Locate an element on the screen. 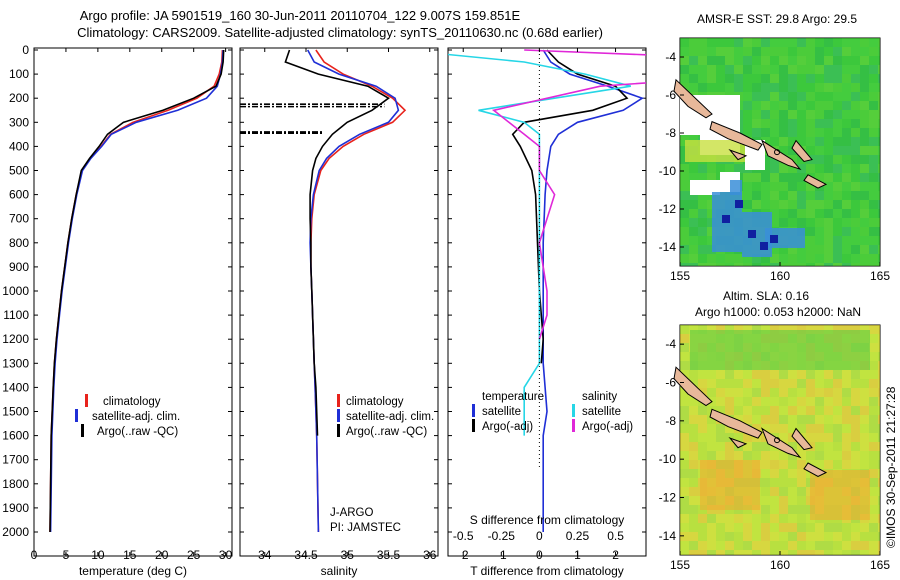  sst-map-ticks: 155 160 165 -4 -6 -8 -10 -12 -14 is located at coordinates (775, 166).